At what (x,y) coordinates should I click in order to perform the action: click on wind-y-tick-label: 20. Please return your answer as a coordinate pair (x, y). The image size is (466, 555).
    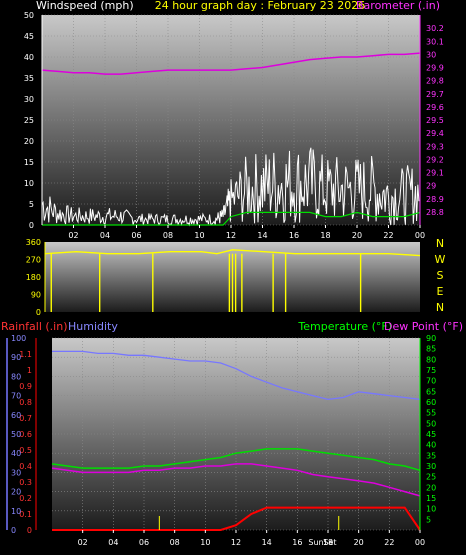
    Looking at the image, I should click on (29, 141).